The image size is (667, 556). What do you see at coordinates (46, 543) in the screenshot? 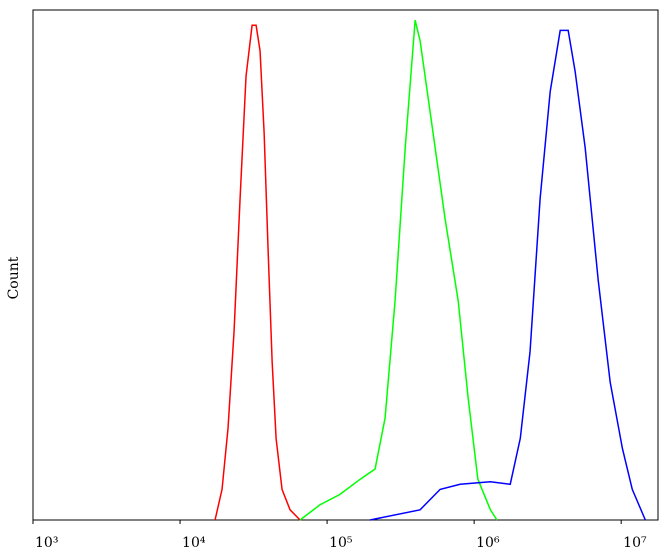
I see `x-tick-label: 10³` at bounding box center [46, 543].